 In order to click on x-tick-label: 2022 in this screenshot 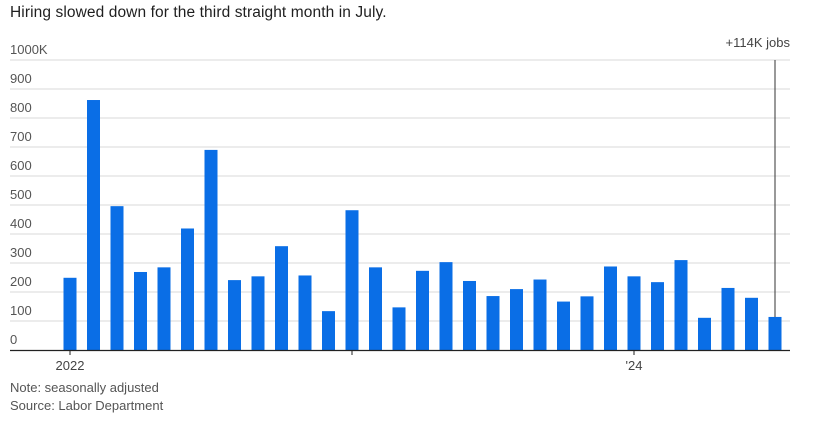, I will do `click(70, 365)`.